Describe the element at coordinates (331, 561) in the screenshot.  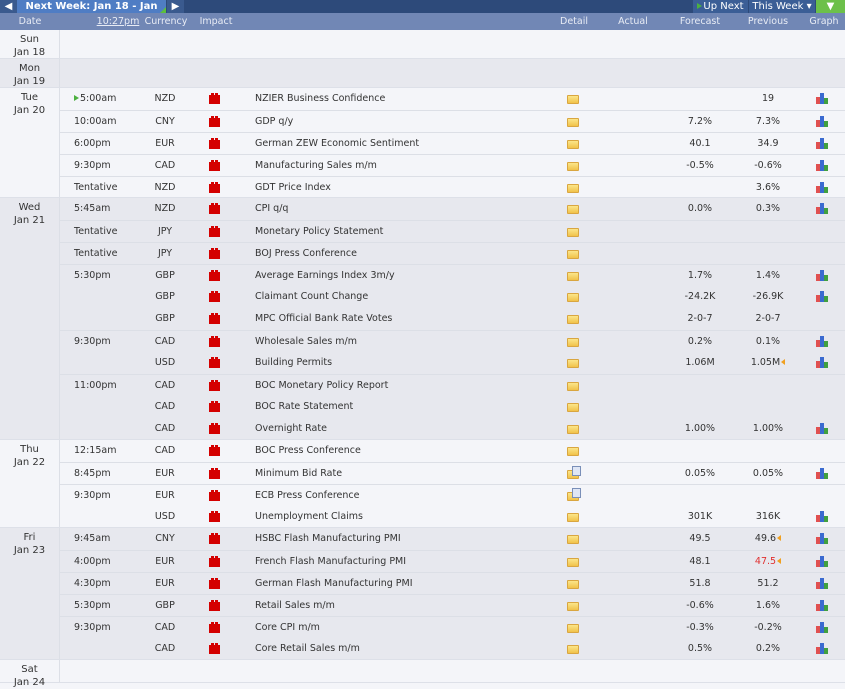
I see `event-title: French Flash Manufacturing PMI` at that location.